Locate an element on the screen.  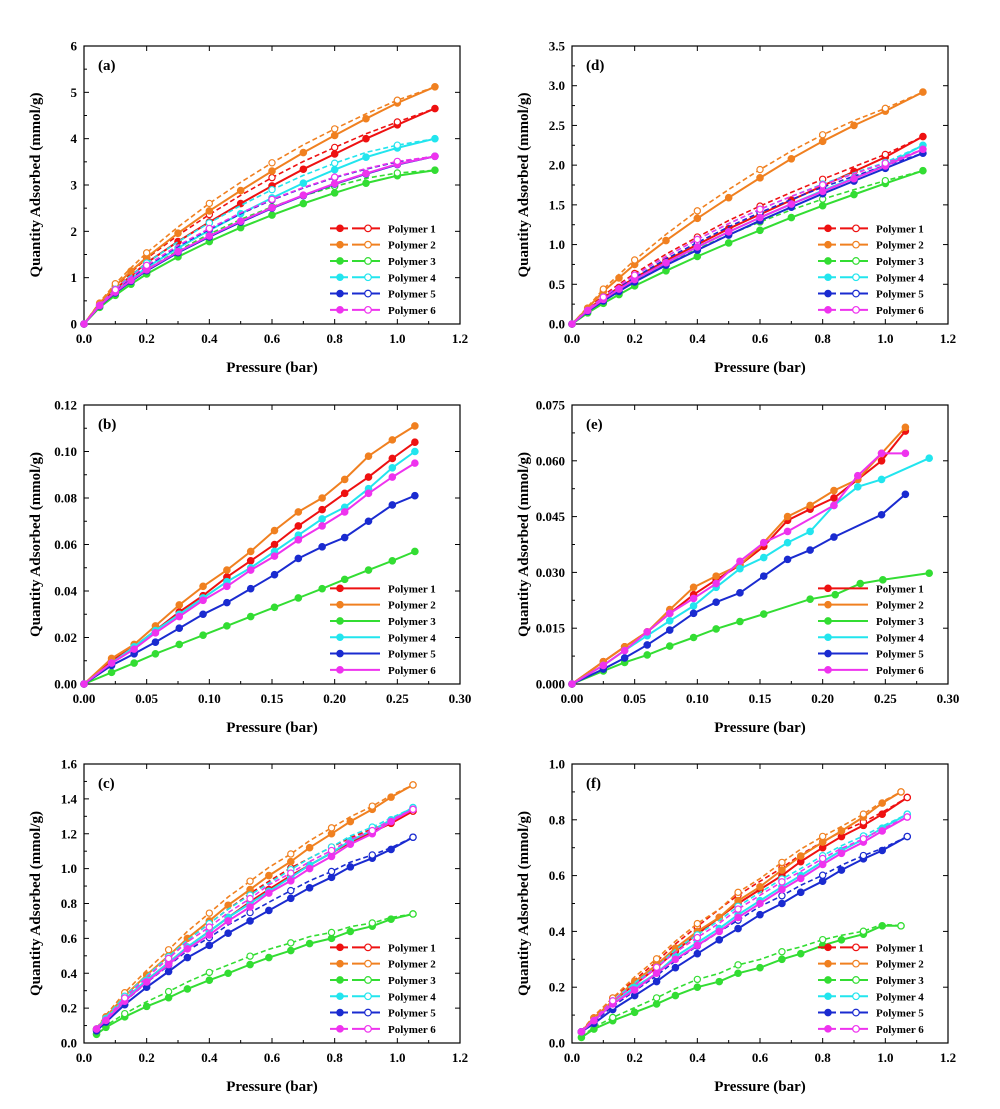
x-tick-label: 0.05 is located at coordinates (634, 698).